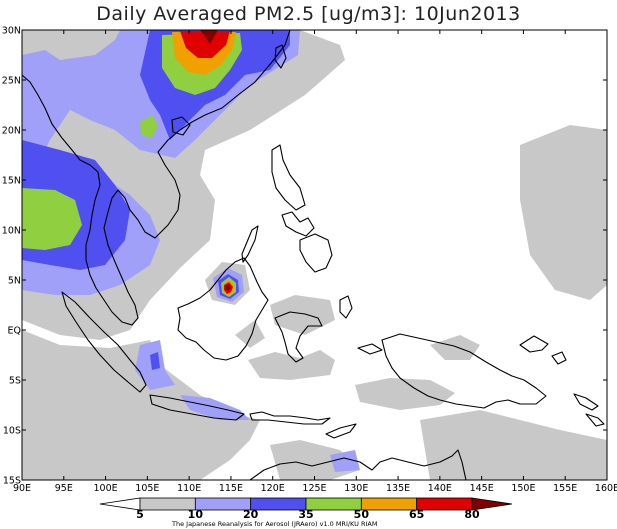  I want to click on lat-tick-label: 15N, so click(11, 181).